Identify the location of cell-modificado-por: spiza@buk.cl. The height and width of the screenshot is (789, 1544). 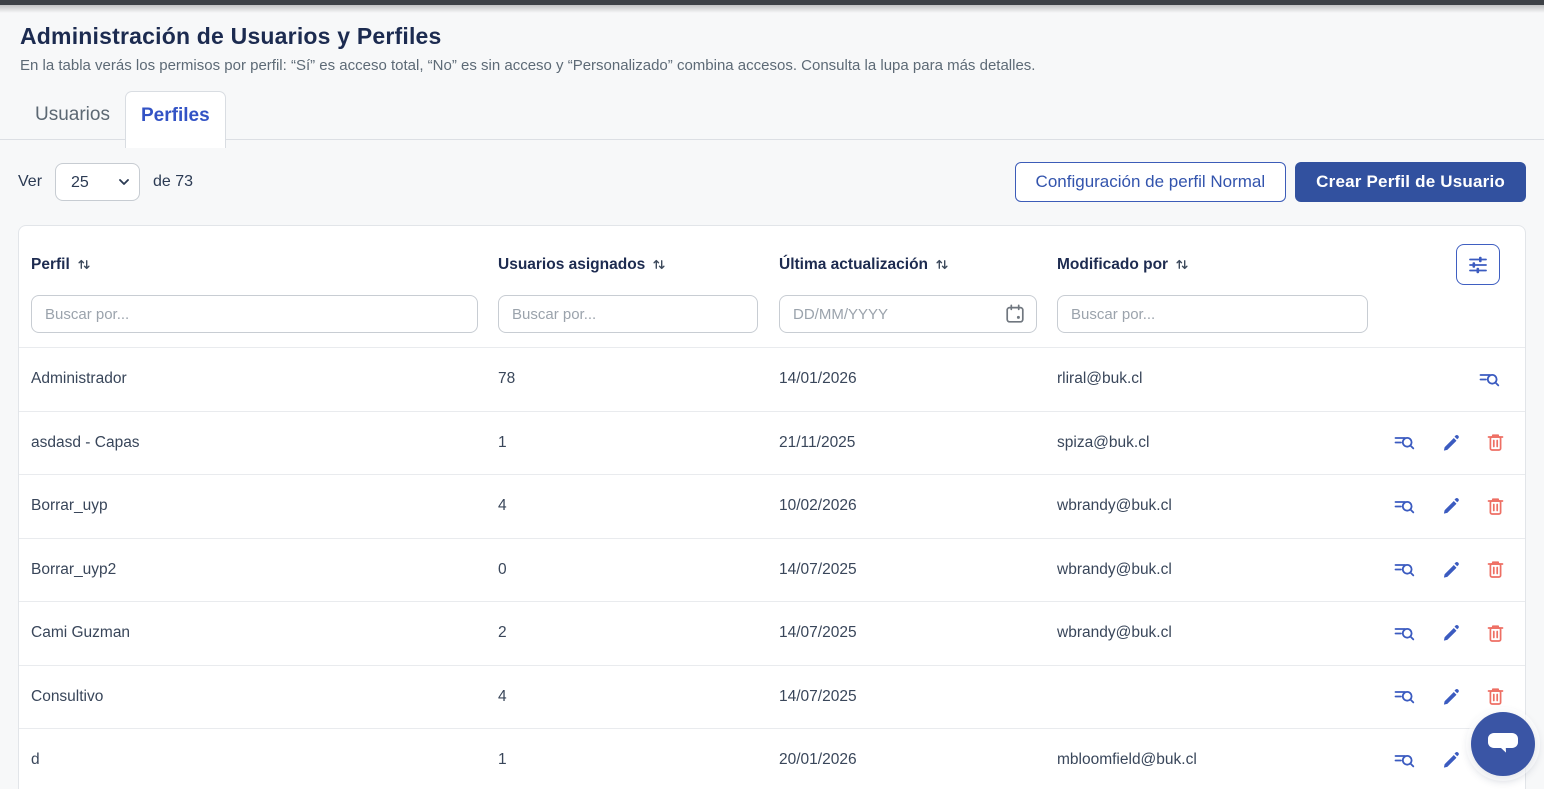
(1103, 442).